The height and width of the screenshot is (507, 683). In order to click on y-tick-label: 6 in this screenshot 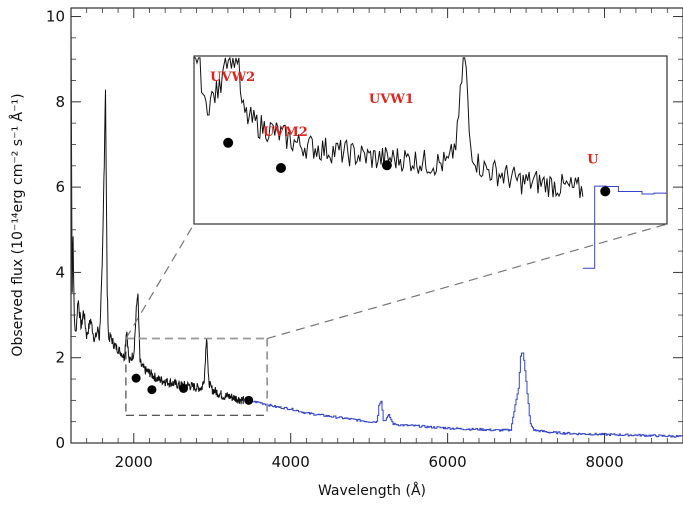, I will do `click(60, 187)`.